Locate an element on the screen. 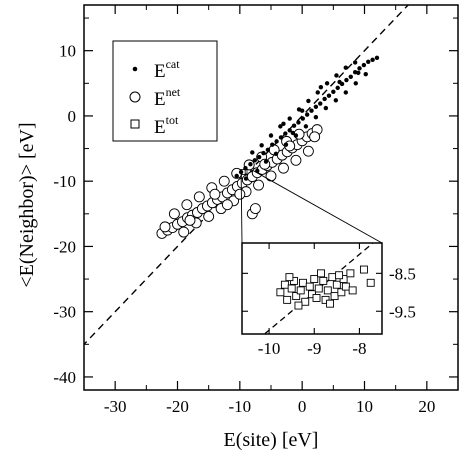  legend-marker-cat is located at coordinates (135, 69).